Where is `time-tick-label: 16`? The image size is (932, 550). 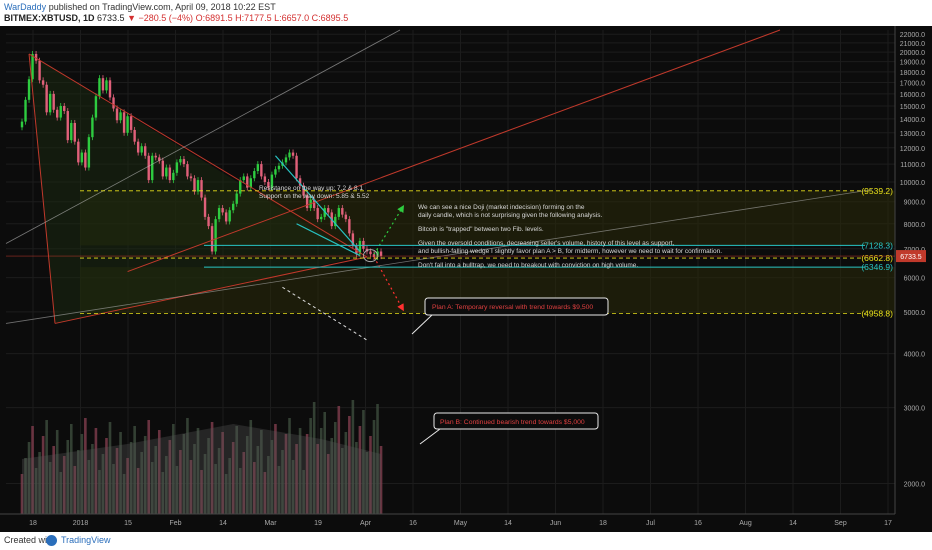
time-tick-label: 16 is located at coordinates (413, 523).